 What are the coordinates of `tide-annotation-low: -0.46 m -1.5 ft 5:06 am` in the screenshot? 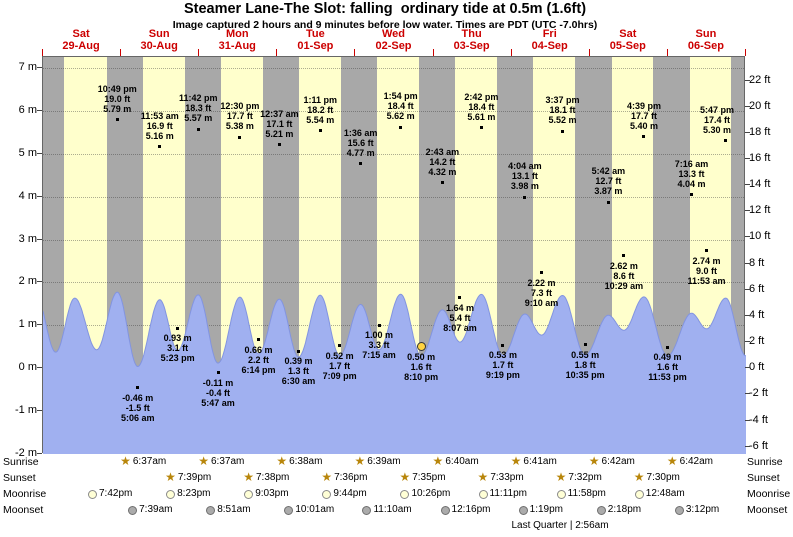 It's located at (138, 408).